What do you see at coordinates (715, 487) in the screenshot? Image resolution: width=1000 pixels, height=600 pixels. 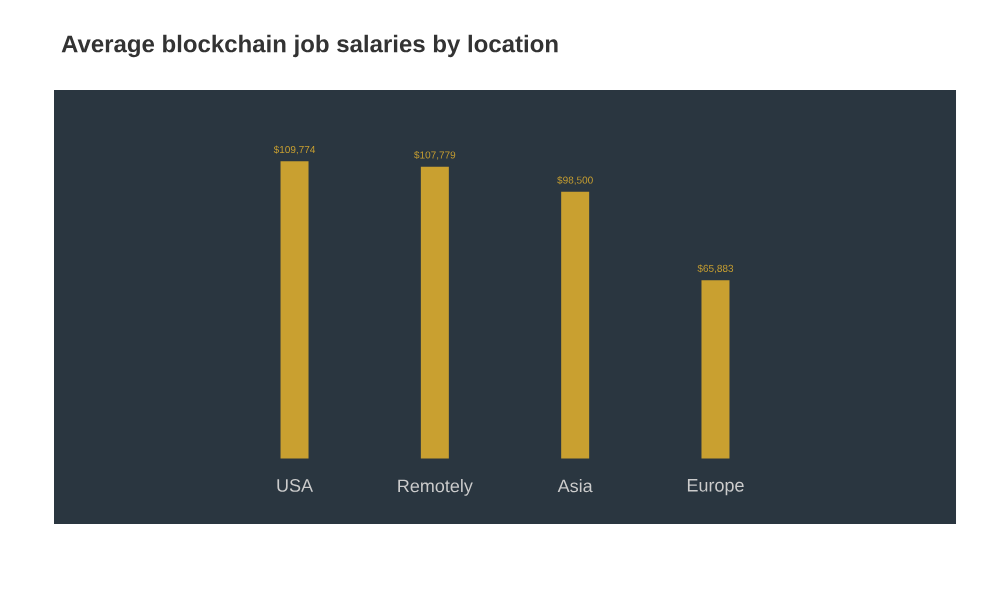 I see `x-tick-label: Europe` at bounding box center [715, 487].